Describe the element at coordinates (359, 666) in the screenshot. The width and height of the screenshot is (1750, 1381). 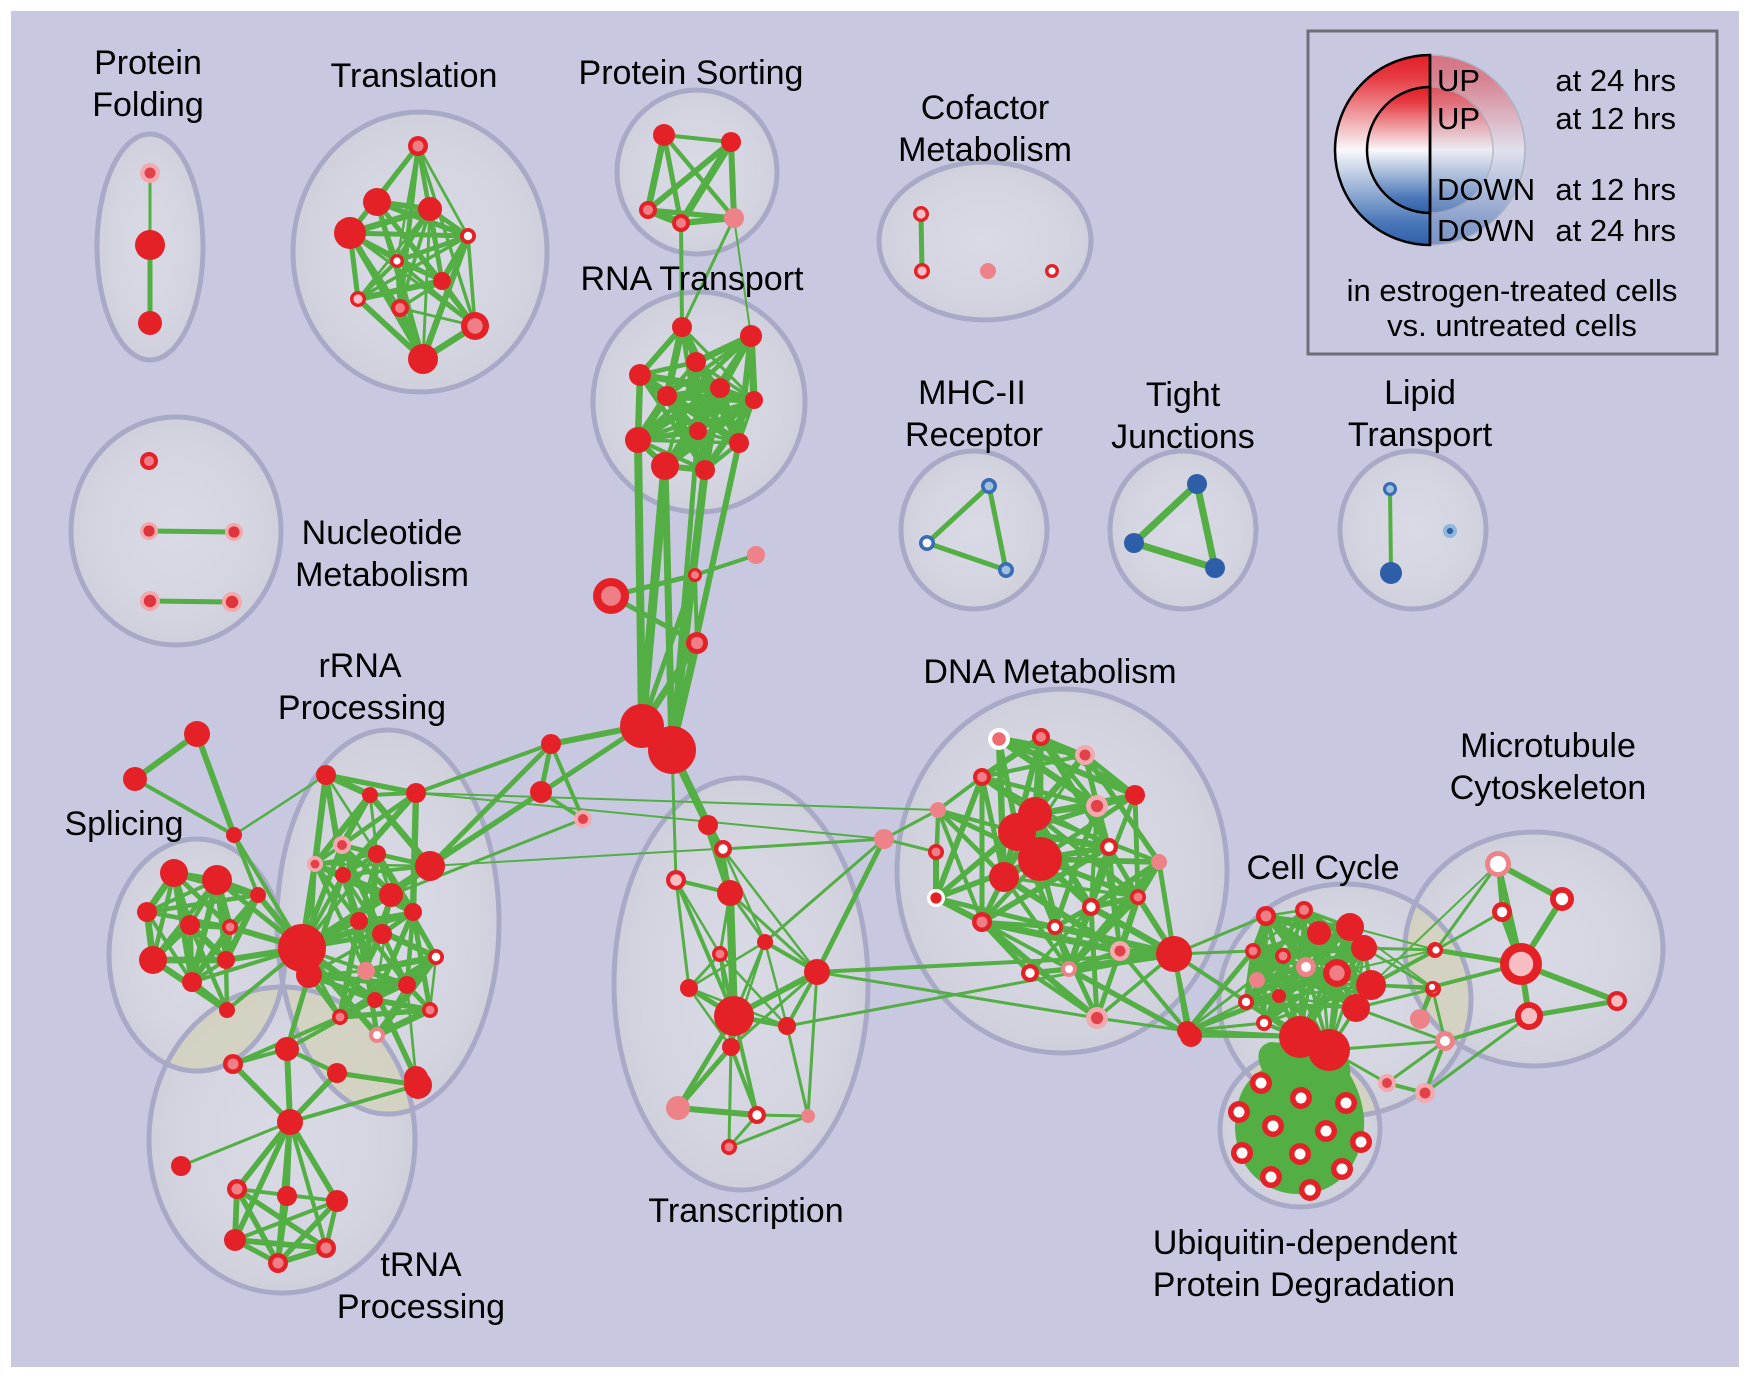
I see `svg-text: rRNA` at that location.